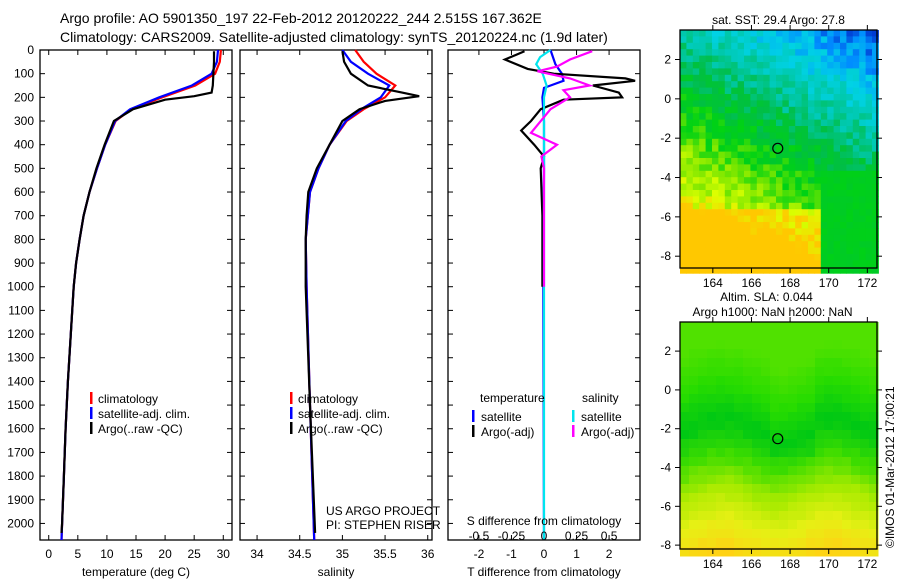  What do you see at coordinates (607, 432) in the screenshot?
I see `legend-label: Argo(-adj)` at bounding box center [607, 432].